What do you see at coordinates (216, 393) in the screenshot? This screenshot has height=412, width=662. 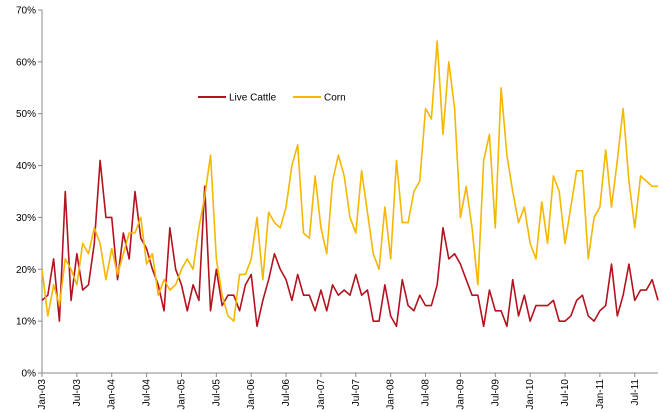 I see `x-tick-label: Jul-05` at bounding box center [216, 393].